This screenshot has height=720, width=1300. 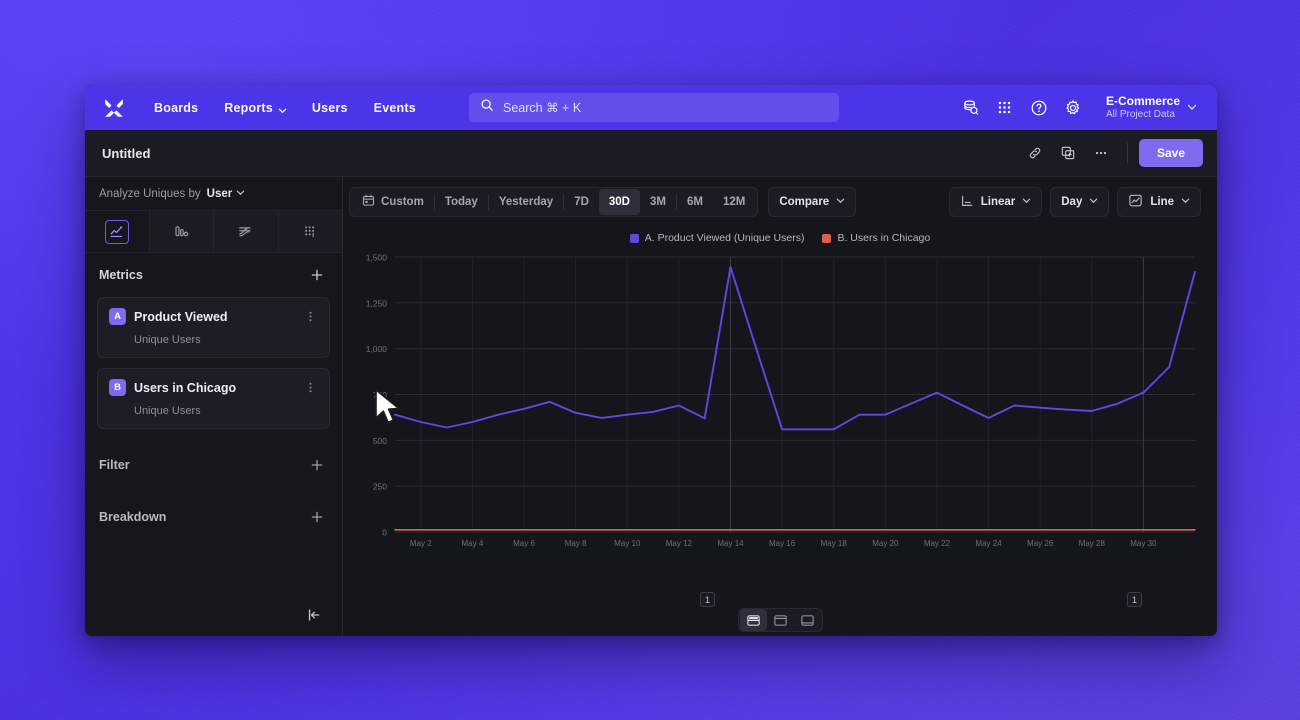 I want to click on analyze-by-selector: User, so click(x=226, y=194).